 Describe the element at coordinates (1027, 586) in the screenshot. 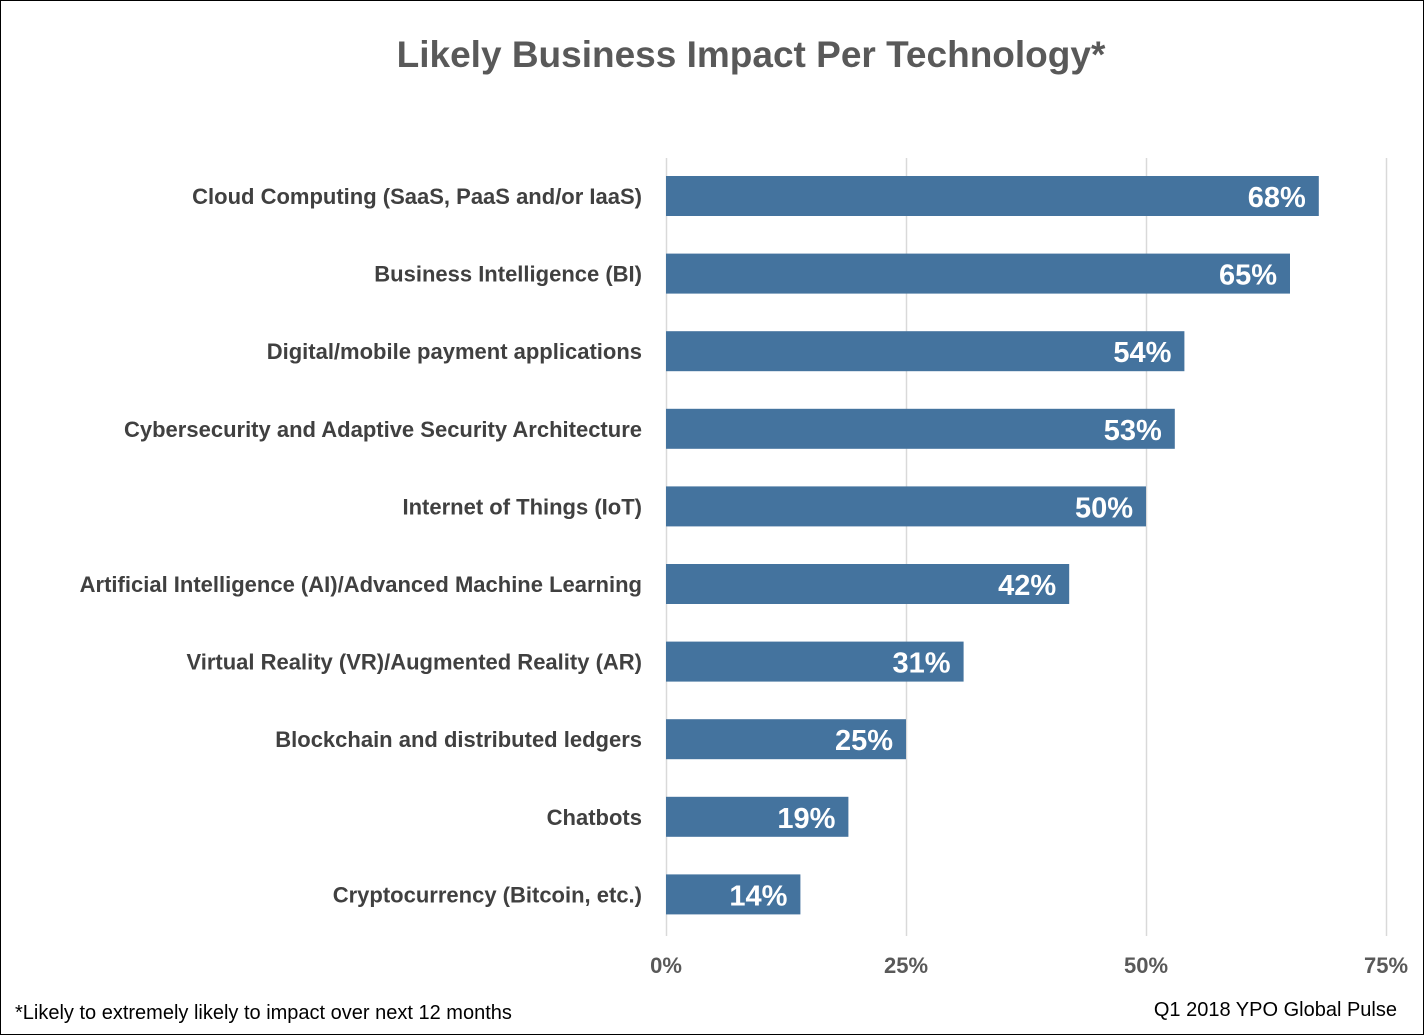

I see `data-label: 42%` at that location.